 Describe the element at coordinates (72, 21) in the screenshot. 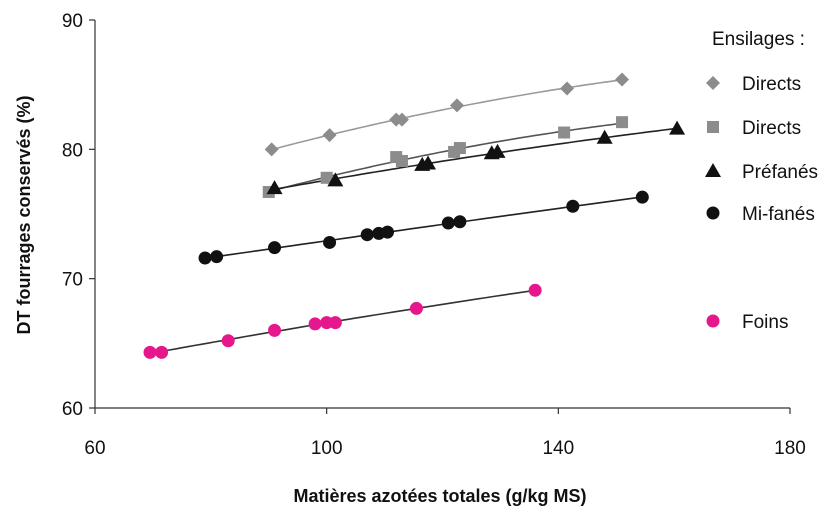

I see `y-tick-label: 90` at that location.